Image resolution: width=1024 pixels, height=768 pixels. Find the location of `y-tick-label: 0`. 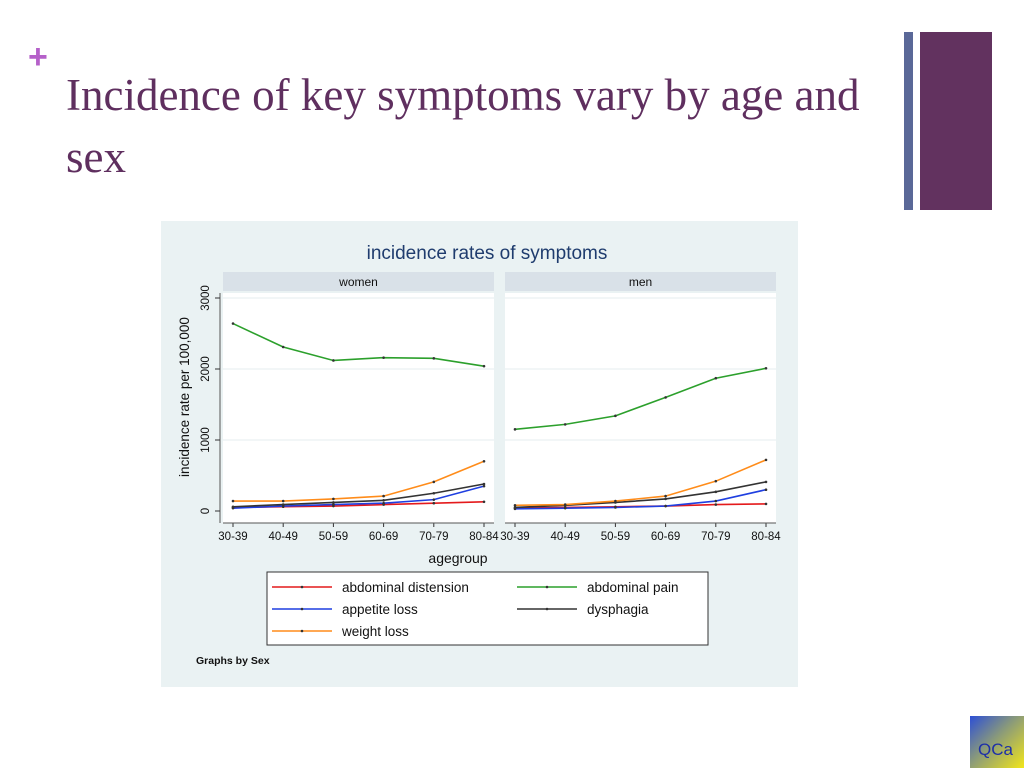

y-tick-label: 0 is located at coordinates (206, 511).